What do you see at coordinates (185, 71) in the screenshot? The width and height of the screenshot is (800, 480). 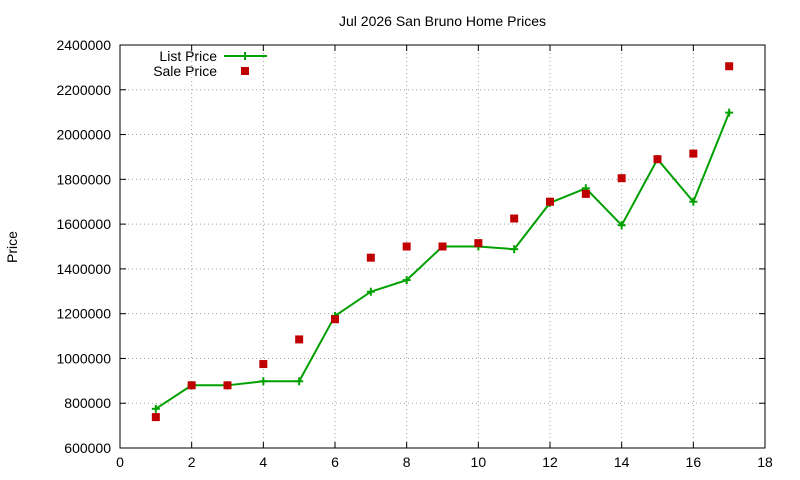 I see `legend-label-sale-price: Sale Price` at bounding box center [185, 71].